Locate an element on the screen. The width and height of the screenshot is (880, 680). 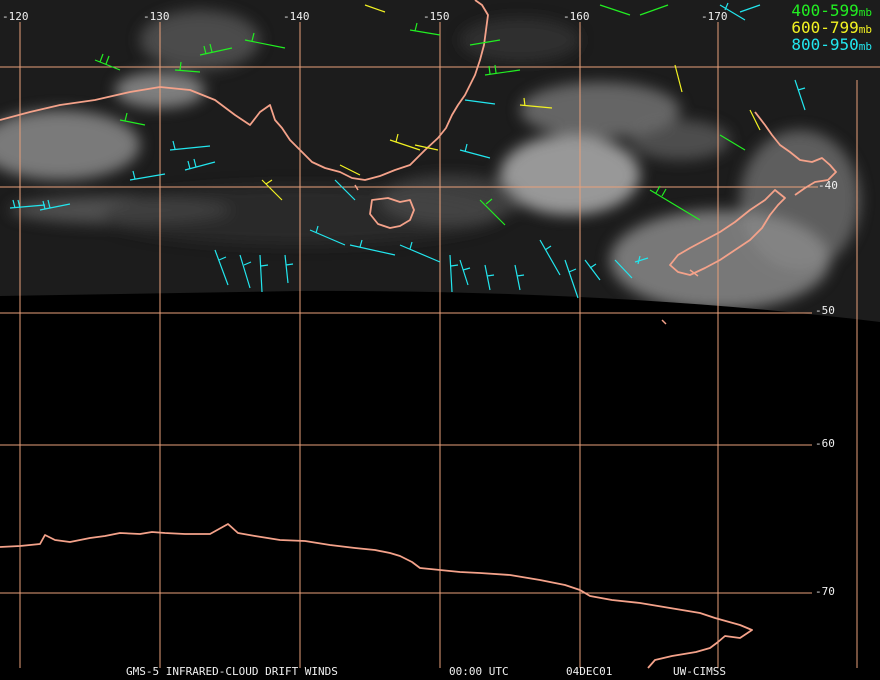
caption-date: 04DEC01 is located at coordinates (589, 671).